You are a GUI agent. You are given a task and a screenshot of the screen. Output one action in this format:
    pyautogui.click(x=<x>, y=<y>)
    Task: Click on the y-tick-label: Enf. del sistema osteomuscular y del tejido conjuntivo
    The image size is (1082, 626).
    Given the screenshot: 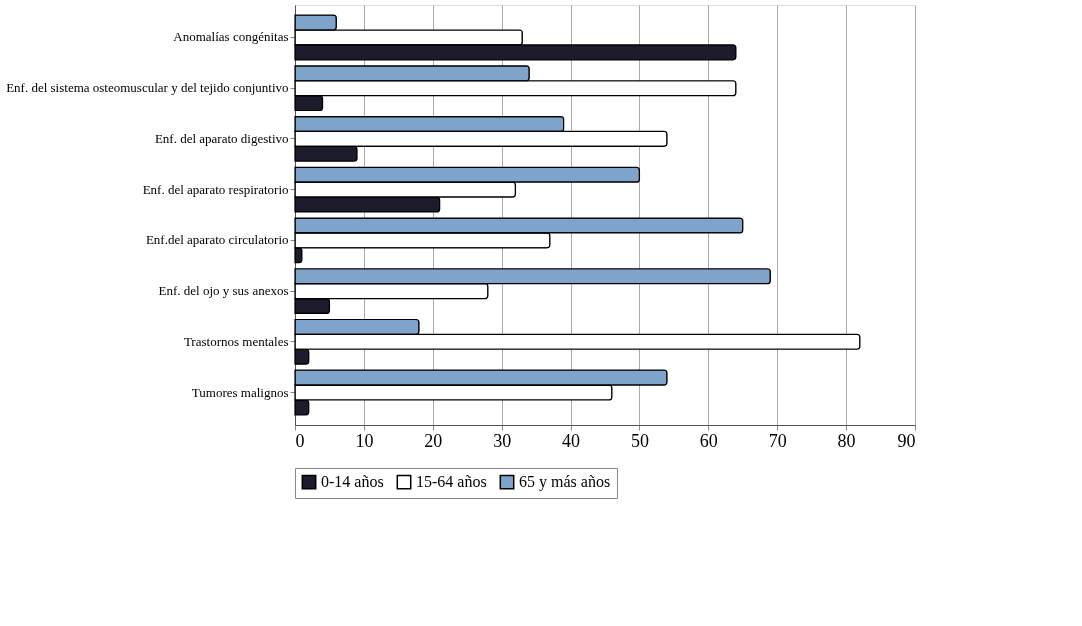 What is the action you would take?
    pyautogui.click(x=147, y=88)
    